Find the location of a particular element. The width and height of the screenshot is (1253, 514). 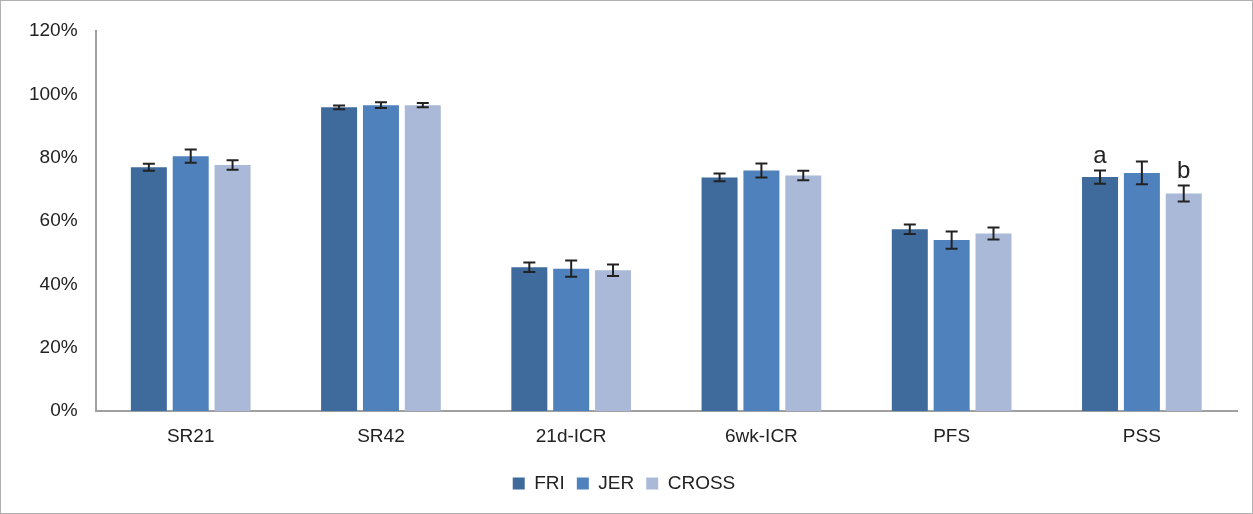

x-tick-label: PSS is located at coordinates (1141, 435).